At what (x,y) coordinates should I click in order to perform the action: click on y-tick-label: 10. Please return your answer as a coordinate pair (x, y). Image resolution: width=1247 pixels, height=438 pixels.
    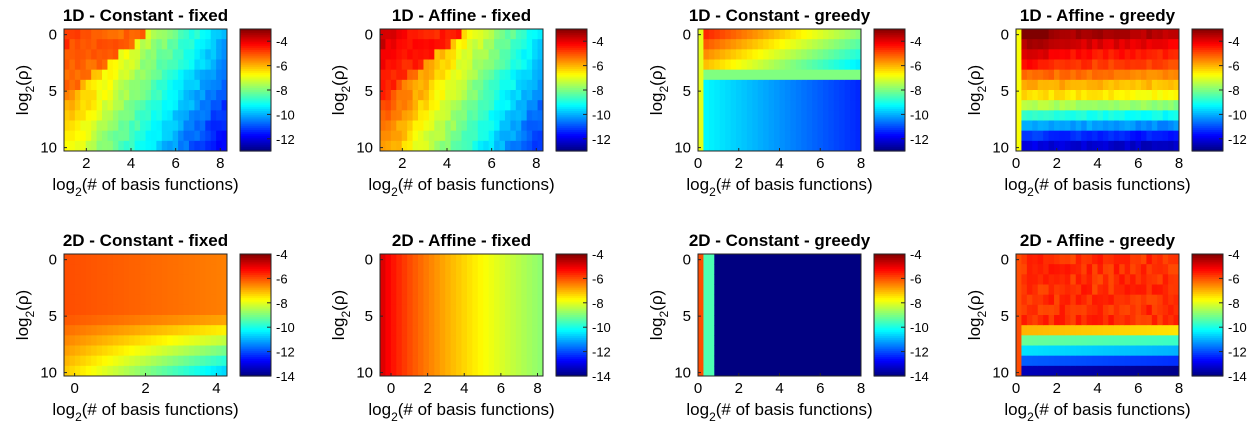
    Looking at the image, I should click on (682, 373).